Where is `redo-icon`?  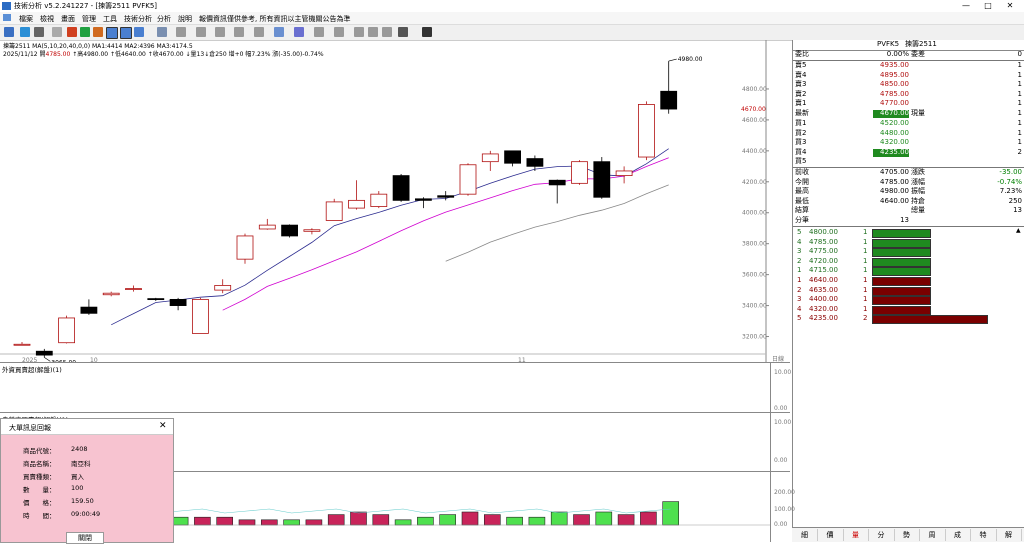
redo-icon is located at coordinates (387, 32).